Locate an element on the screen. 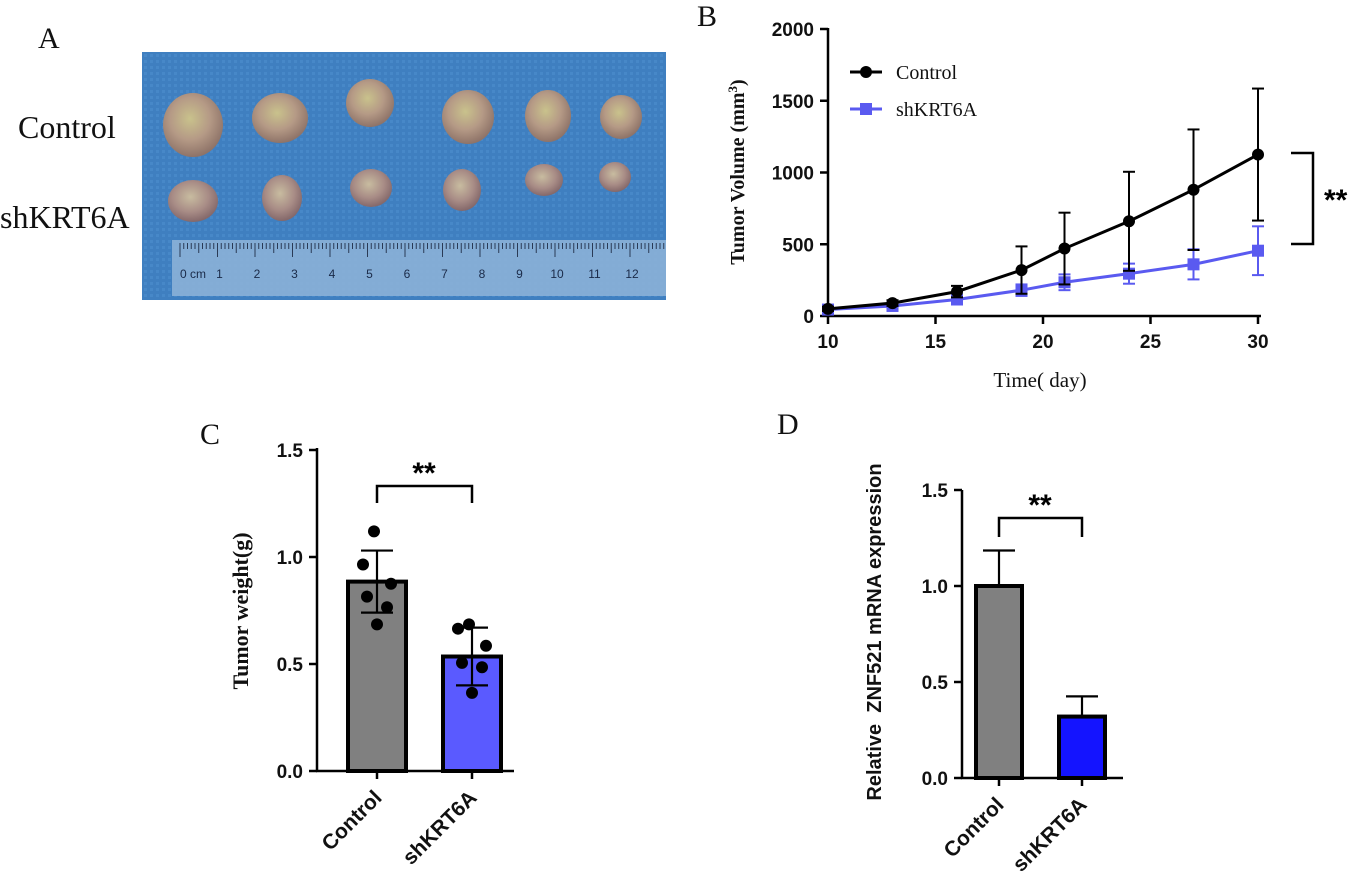  c-significance-stars: ** is located at coordinates (424, 473).